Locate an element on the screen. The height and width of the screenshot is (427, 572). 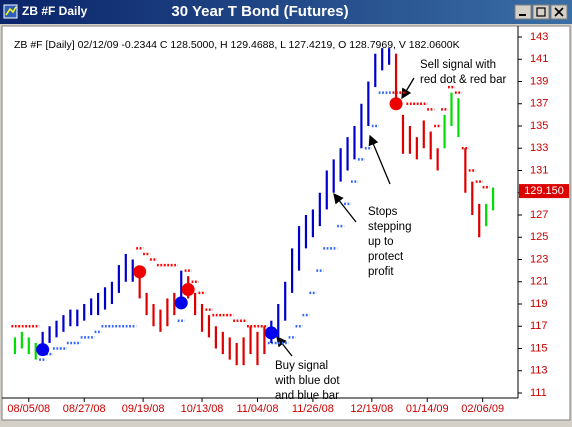
maximize-glyph is located at coordinates (541, 12).